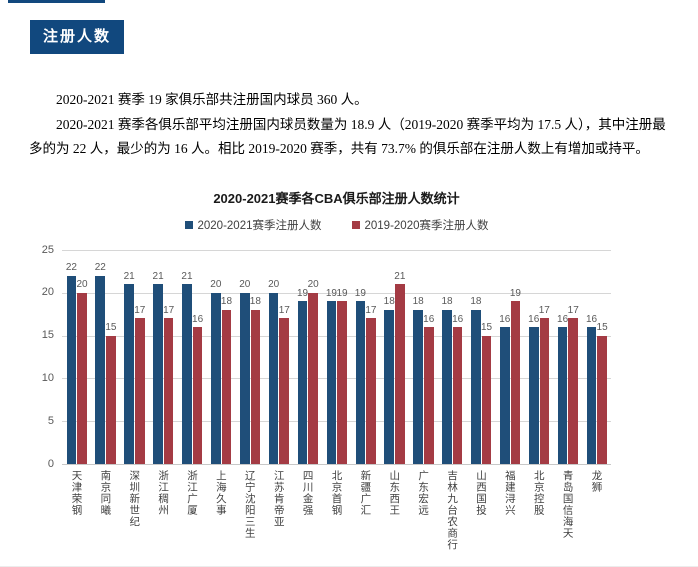 The width and height of the screenshot is (698, 567). I want to click on x-axis-label-南京同曦: 南京同曦, so click(105, 493).